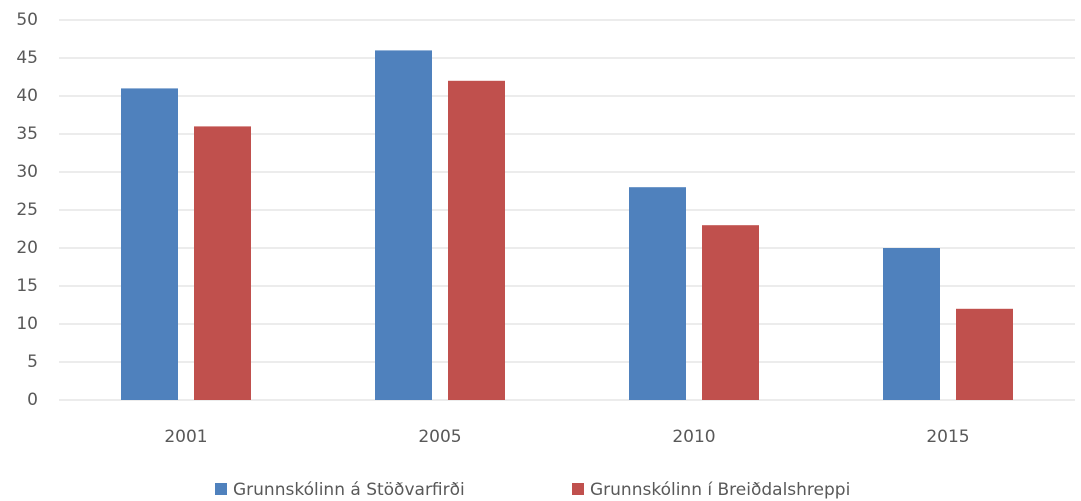 The width and height of the screenshot is (1081, 501). I want to click on x-tick-label: 2010, so click(693, 437).